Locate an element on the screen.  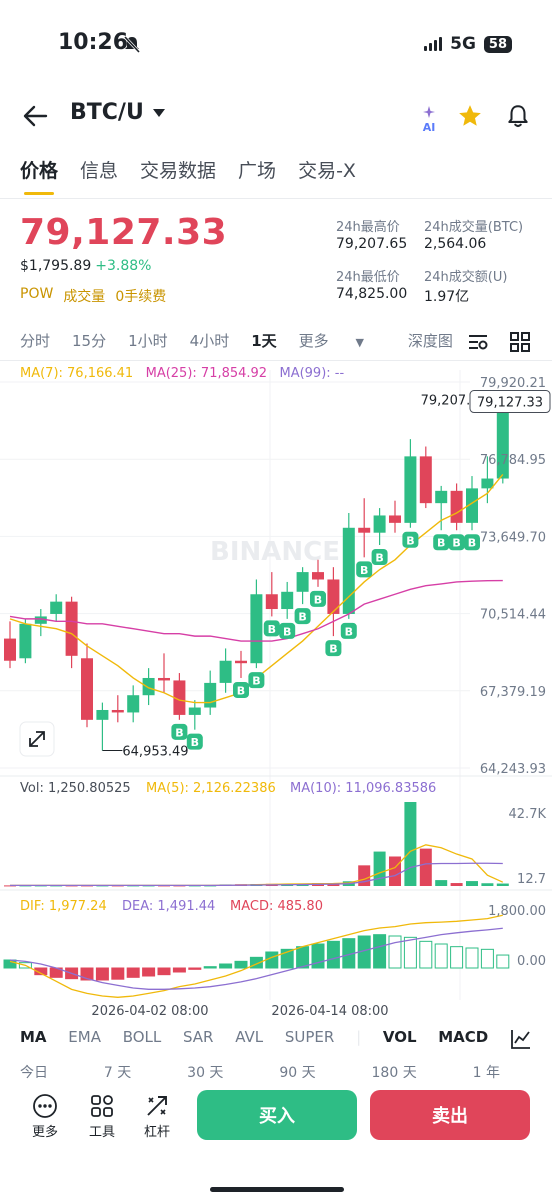
chart-settings-icon is located at coordinates (478, 342).